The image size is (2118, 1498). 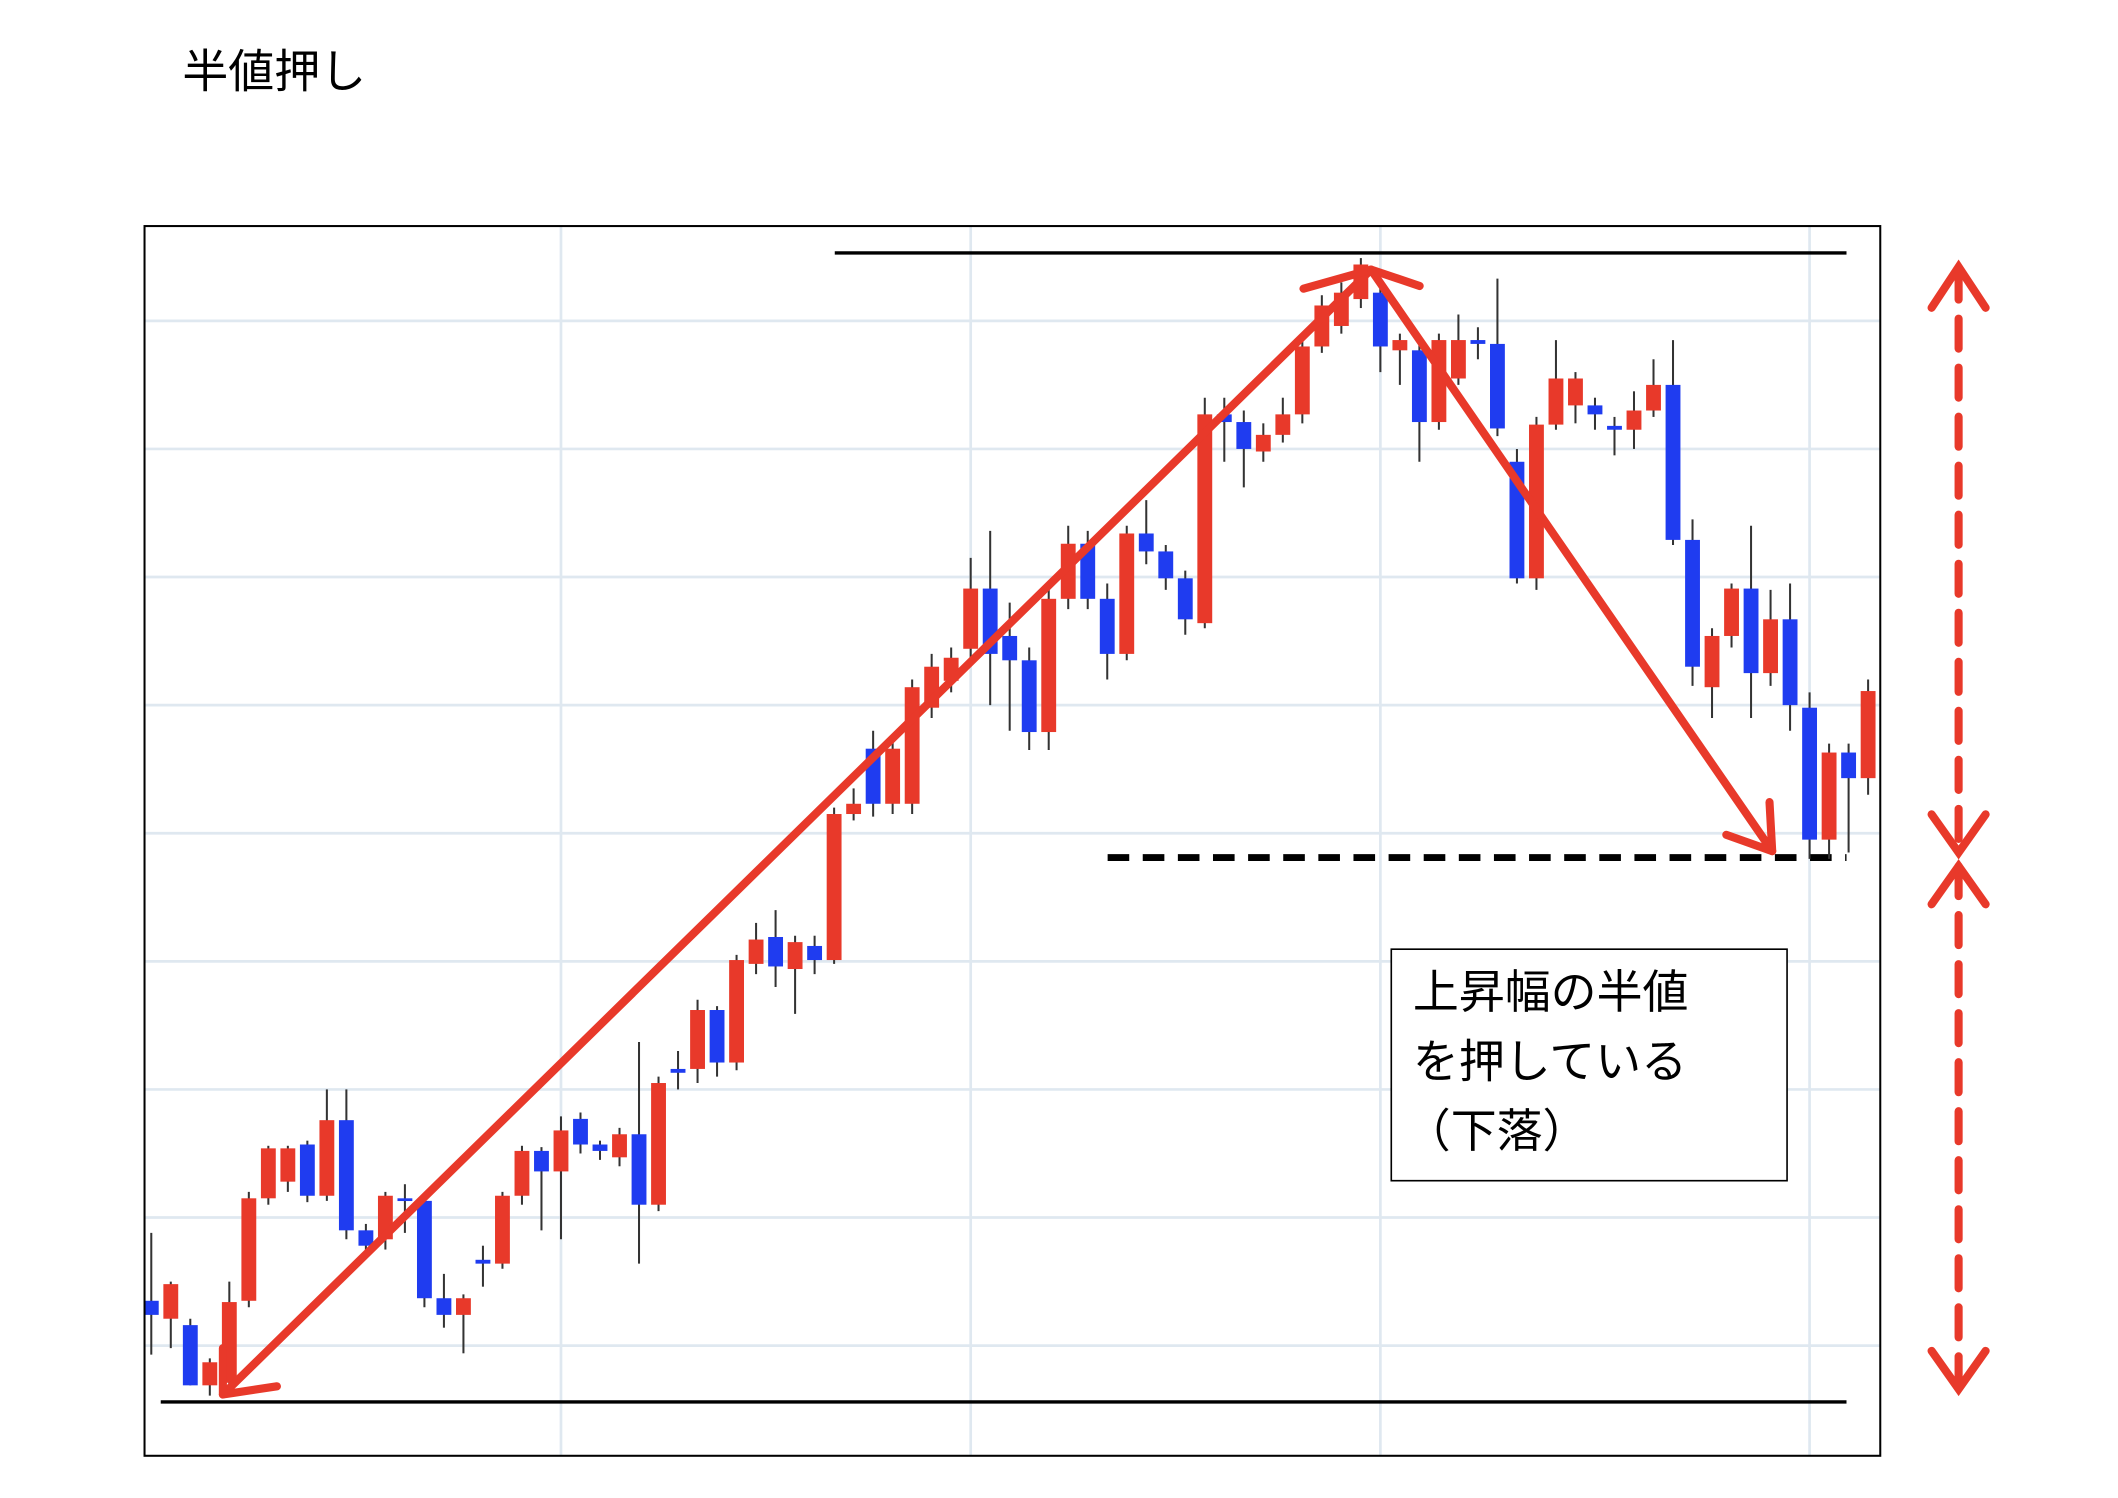 What do you see at coordinates (1958, 559) in the screenshot?
I see `upper-half-heads` at bounding box center [1958, 559].